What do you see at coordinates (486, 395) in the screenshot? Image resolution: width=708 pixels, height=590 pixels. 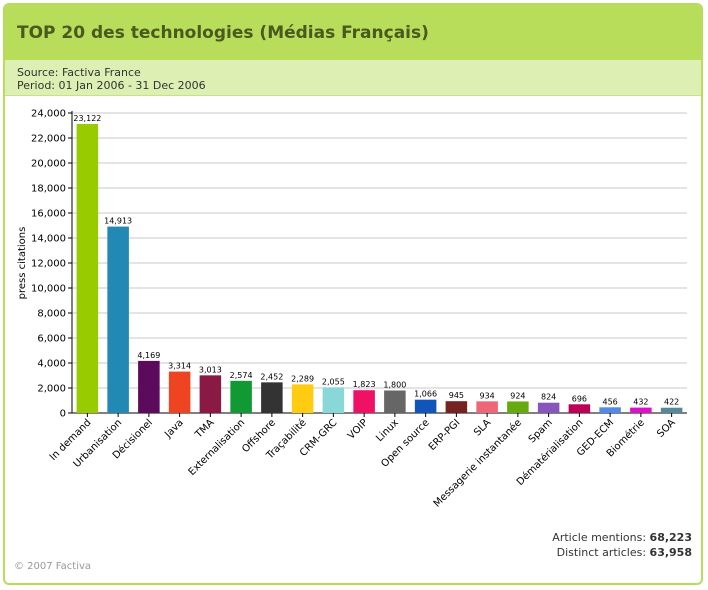 I see `data-label: 934` at bounding box center [486, 395].